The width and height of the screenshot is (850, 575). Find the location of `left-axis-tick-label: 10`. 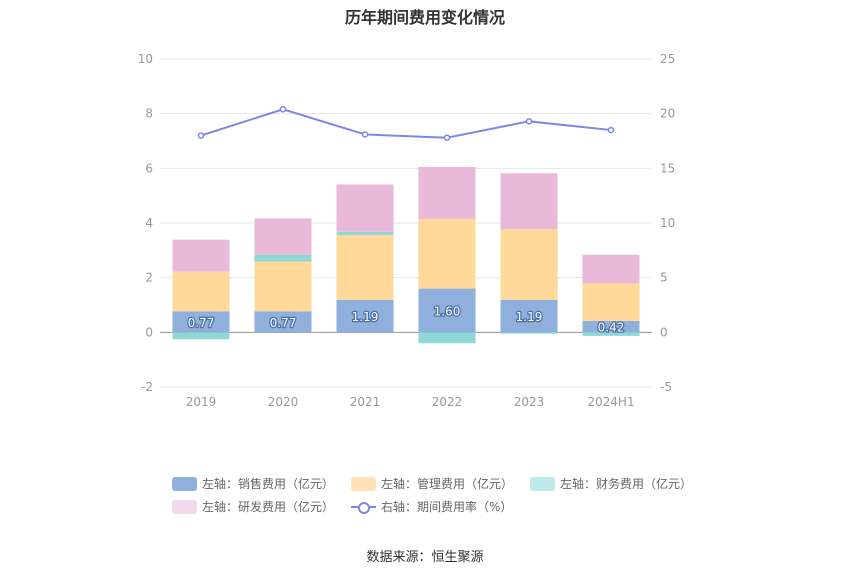

left-axis-tick-label: 10 is located at coordinates (145, 59).